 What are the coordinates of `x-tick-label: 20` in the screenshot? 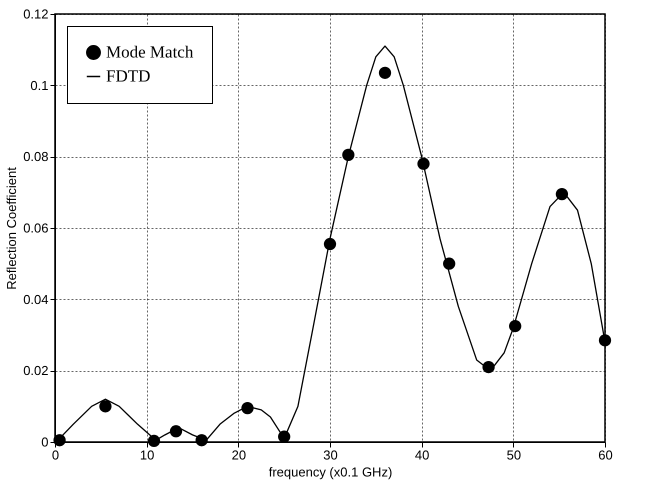 It's located at (239, 455).